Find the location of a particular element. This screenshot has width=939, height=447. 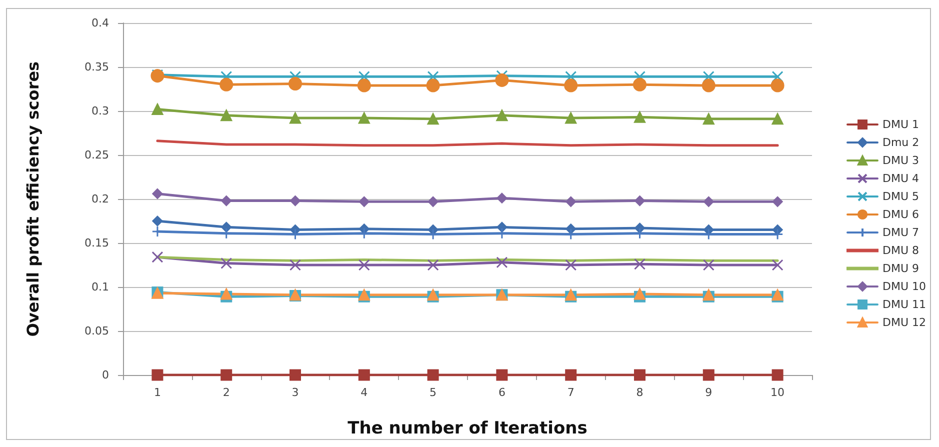

x-tick-label: 4 is located at coordinates (364, 392).